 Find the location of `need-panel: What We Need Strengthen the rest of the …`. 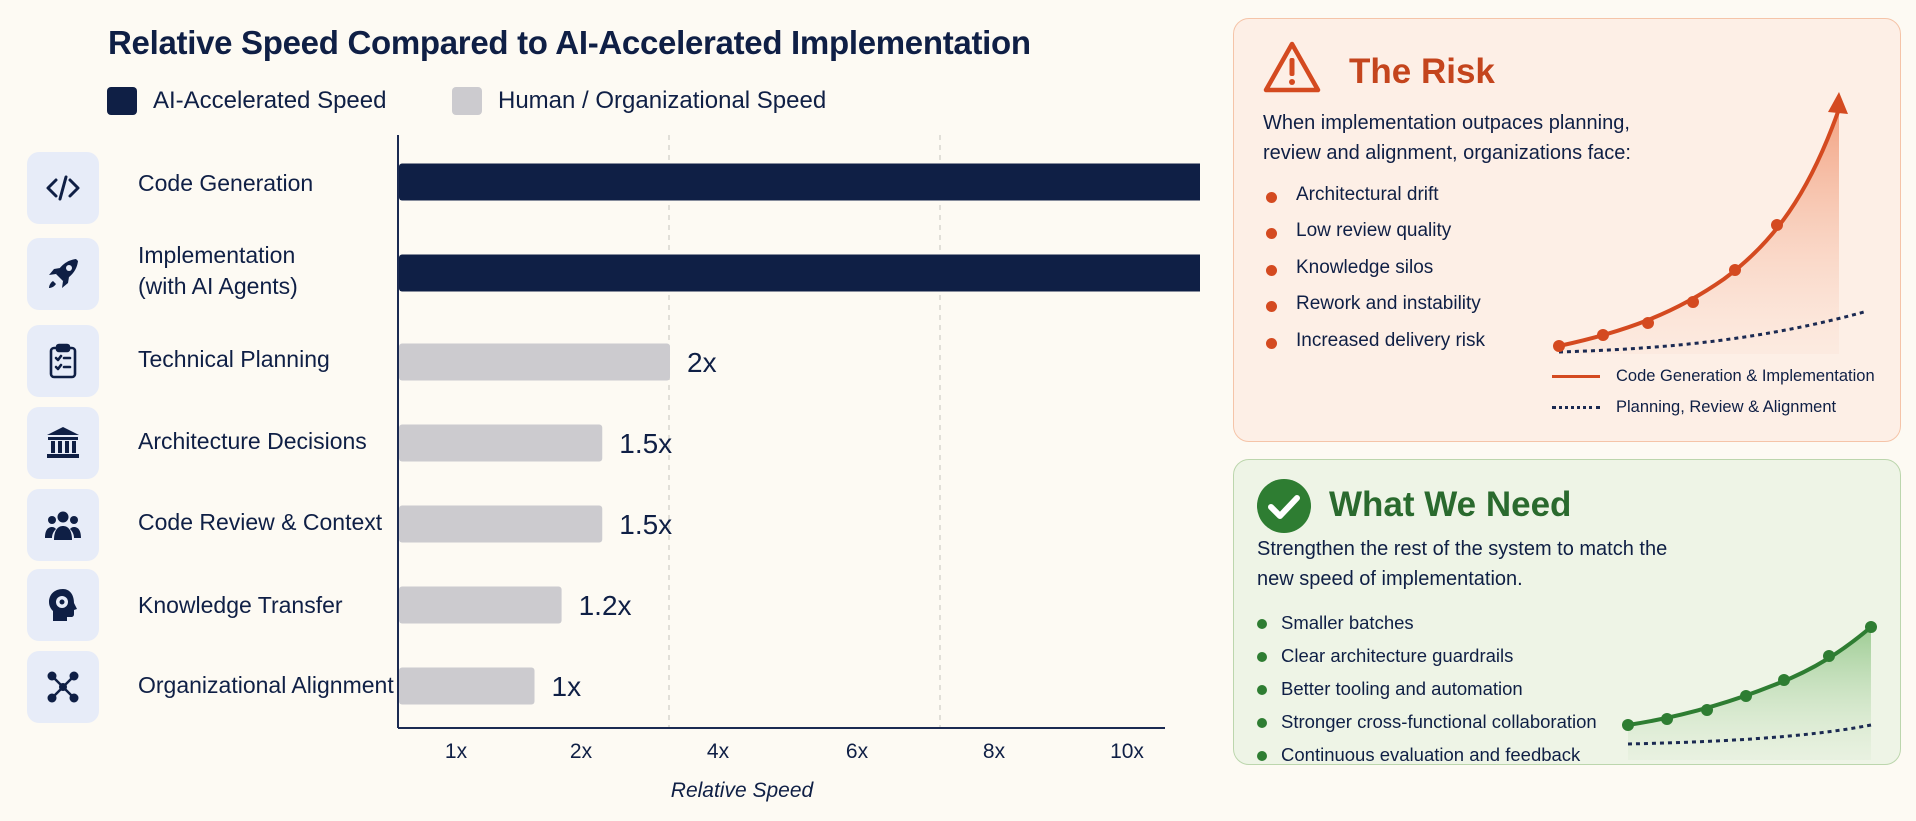

need-panel: What We Need Strengthen the rest of the … is located at coordinates (1567, 612).